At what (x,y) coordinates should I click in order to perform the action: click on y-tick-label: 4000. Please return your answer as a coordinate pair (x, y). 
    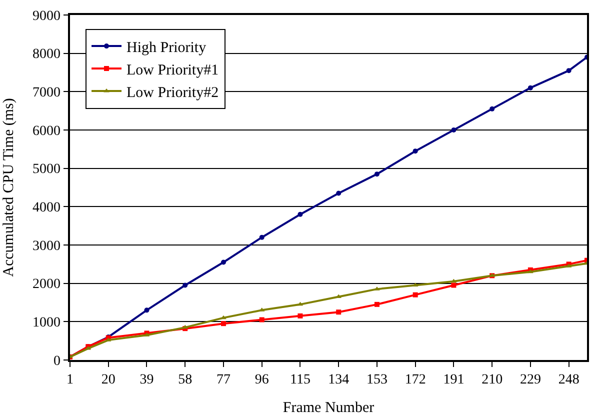
    Looking at the image, I should click on (46, 208).